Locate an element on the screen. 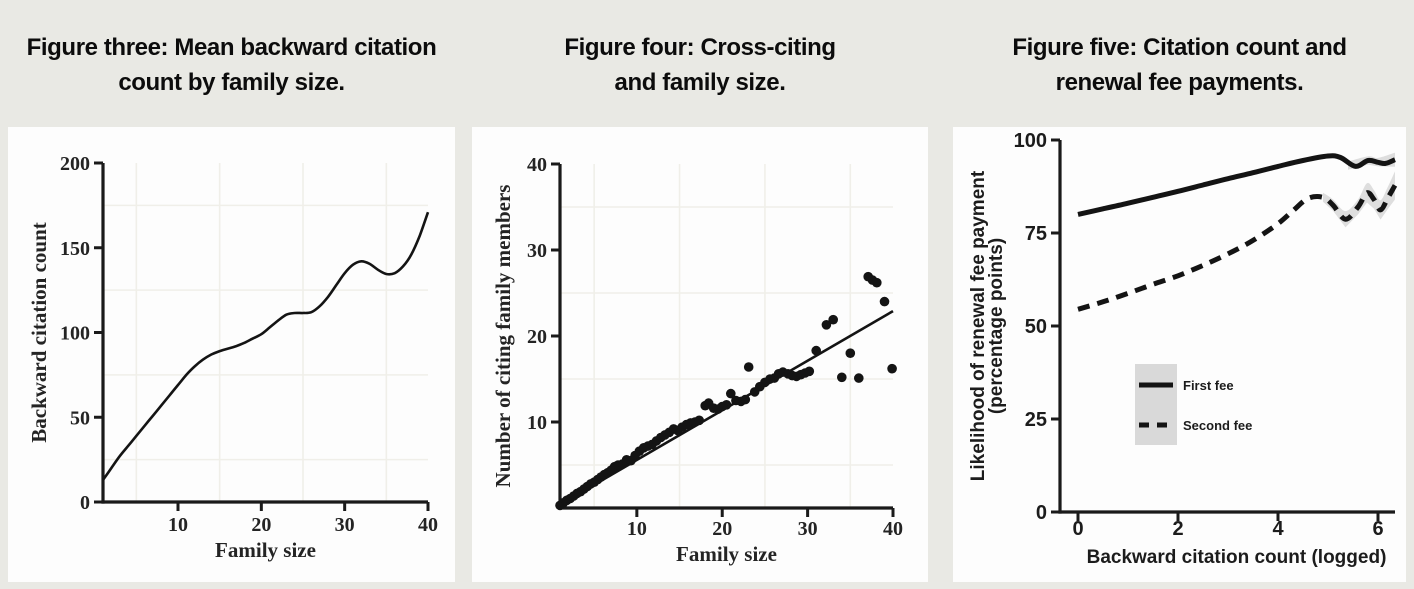  x-axis-title: Backward citation count (logged) is located at coordinates (1237, 557).